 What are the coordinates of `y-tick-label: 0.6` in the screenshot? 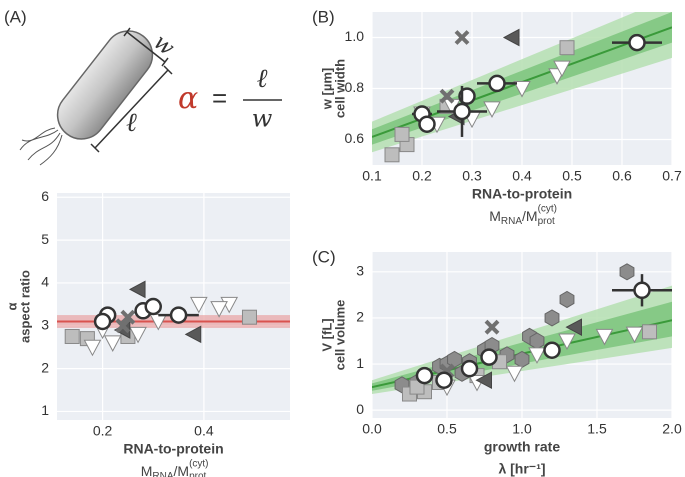 It's located at (355, 138).